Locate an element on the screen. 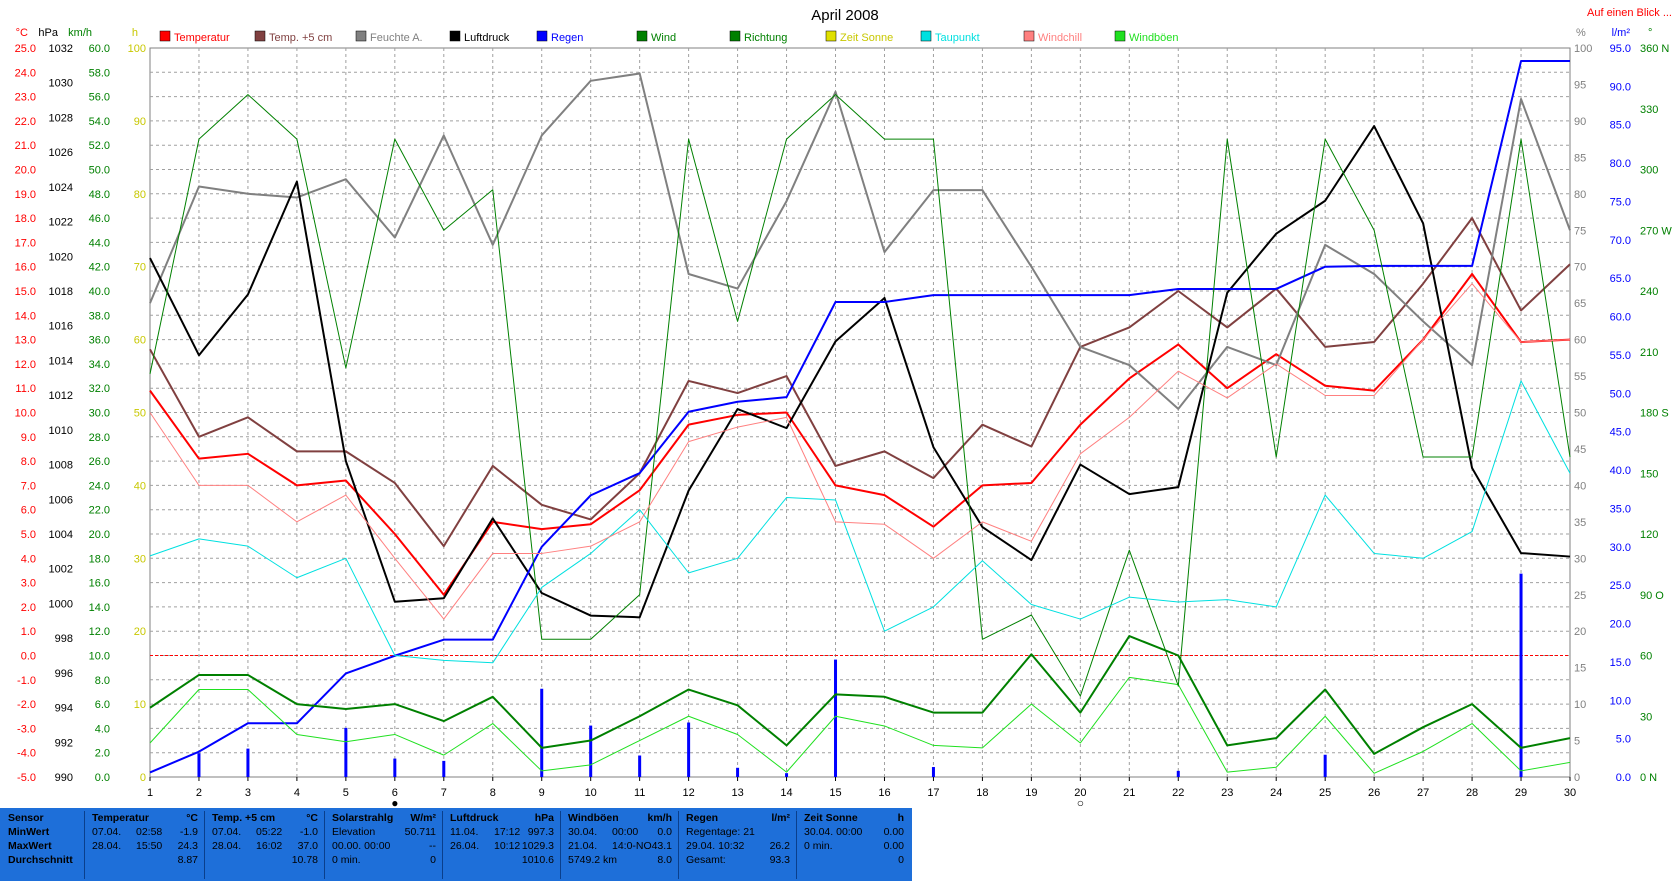 The height and width of the screenshot is (881, 1677). x-tick-label: 6 is located at coordinates (395, 793).